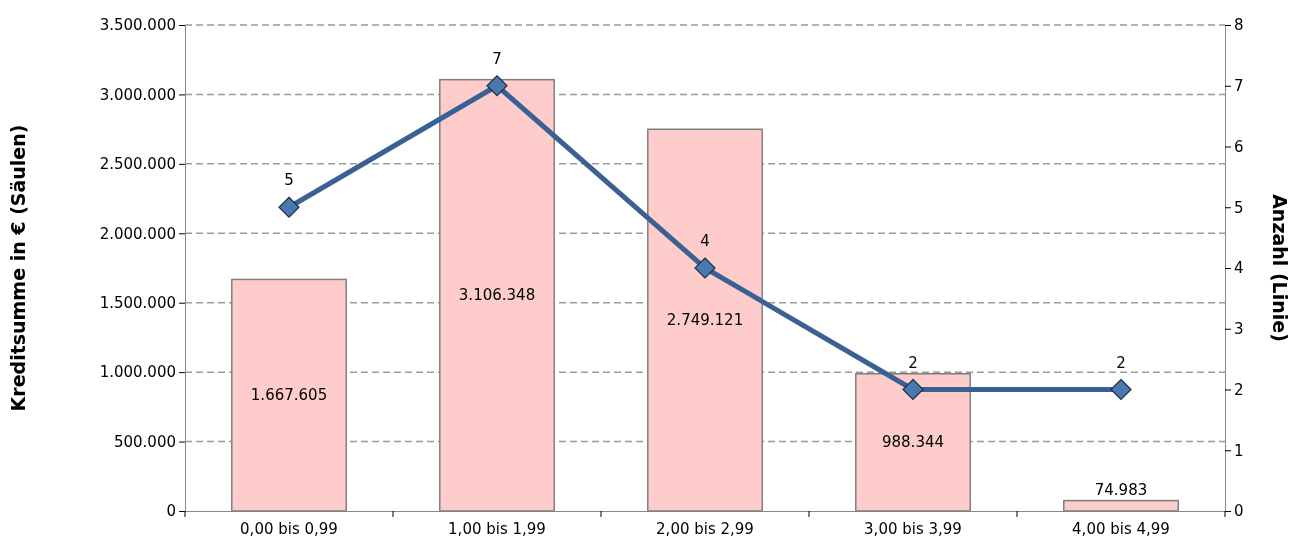  Describe the element at coordinates (1239, 389) in the screenshot. I see `y2-tick-label: 2` at that location.